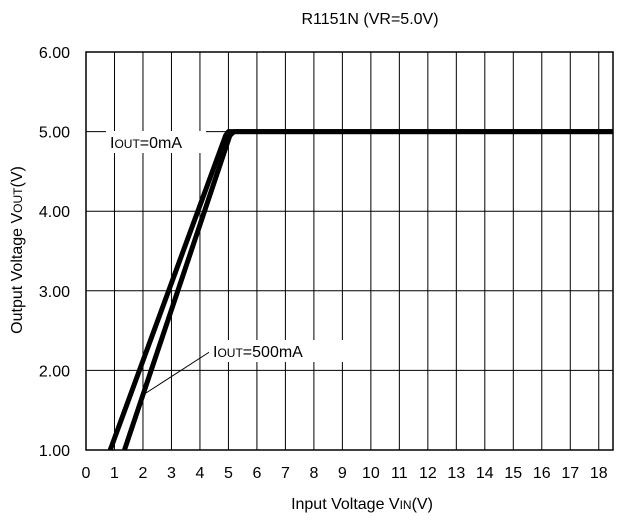 The height and width of the screenshot is (521, 626). What do you see at coordinates (369, 19) in the screenshot?
I see `chart-title: R1151N (VR=5.0V)` at bounding box center [369, 19].